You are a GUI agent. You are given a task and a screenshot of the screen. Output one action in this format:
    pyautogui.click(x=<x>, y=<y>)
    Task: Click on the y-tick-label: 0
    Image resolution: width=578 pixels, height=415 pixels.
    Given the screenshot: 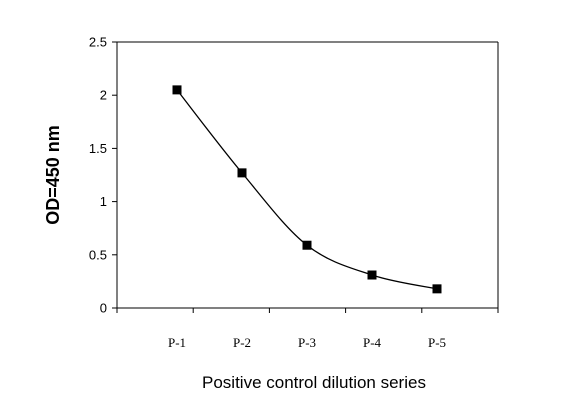 What is the action you would take?
    pyautogui.click(x=103, y=308)
    